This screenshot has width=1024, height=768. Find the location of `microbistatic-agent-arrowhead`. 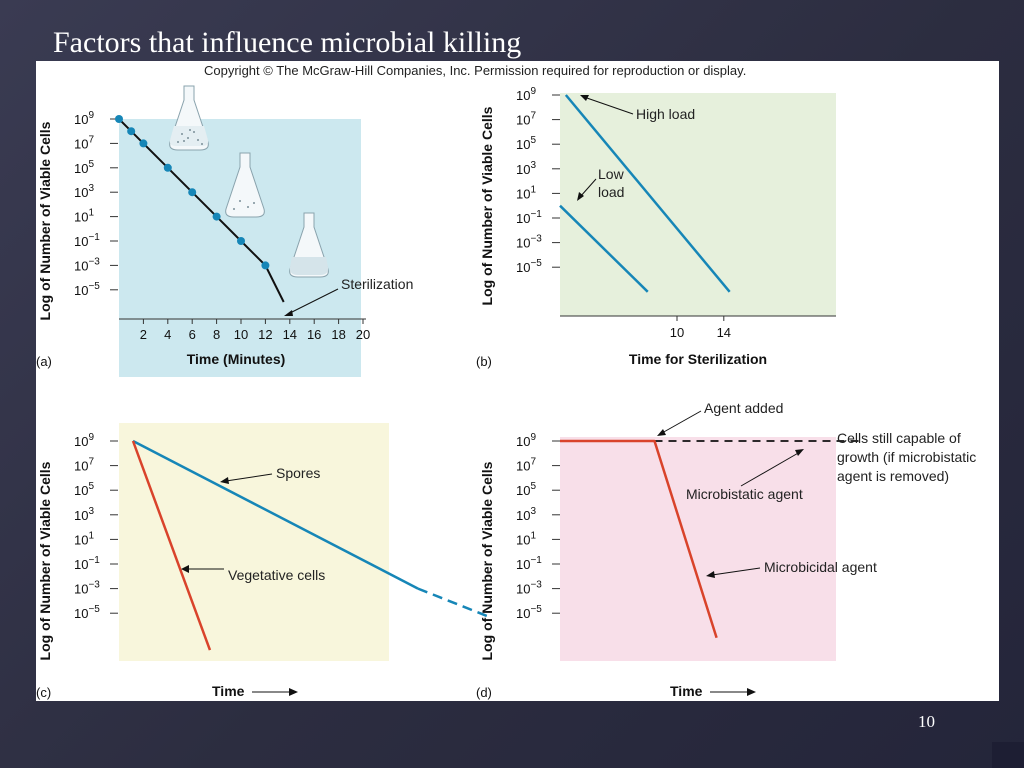

microbistatic-agent-arrowhead is located at coordinates (799, 452).